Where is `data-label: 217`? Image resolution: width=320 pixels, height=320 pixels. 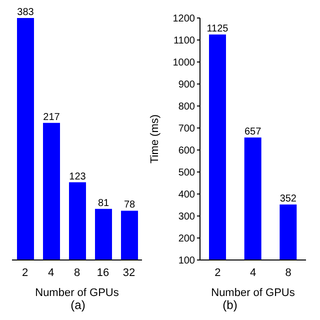 data-label: 217 is located at coordinates (51, 117).